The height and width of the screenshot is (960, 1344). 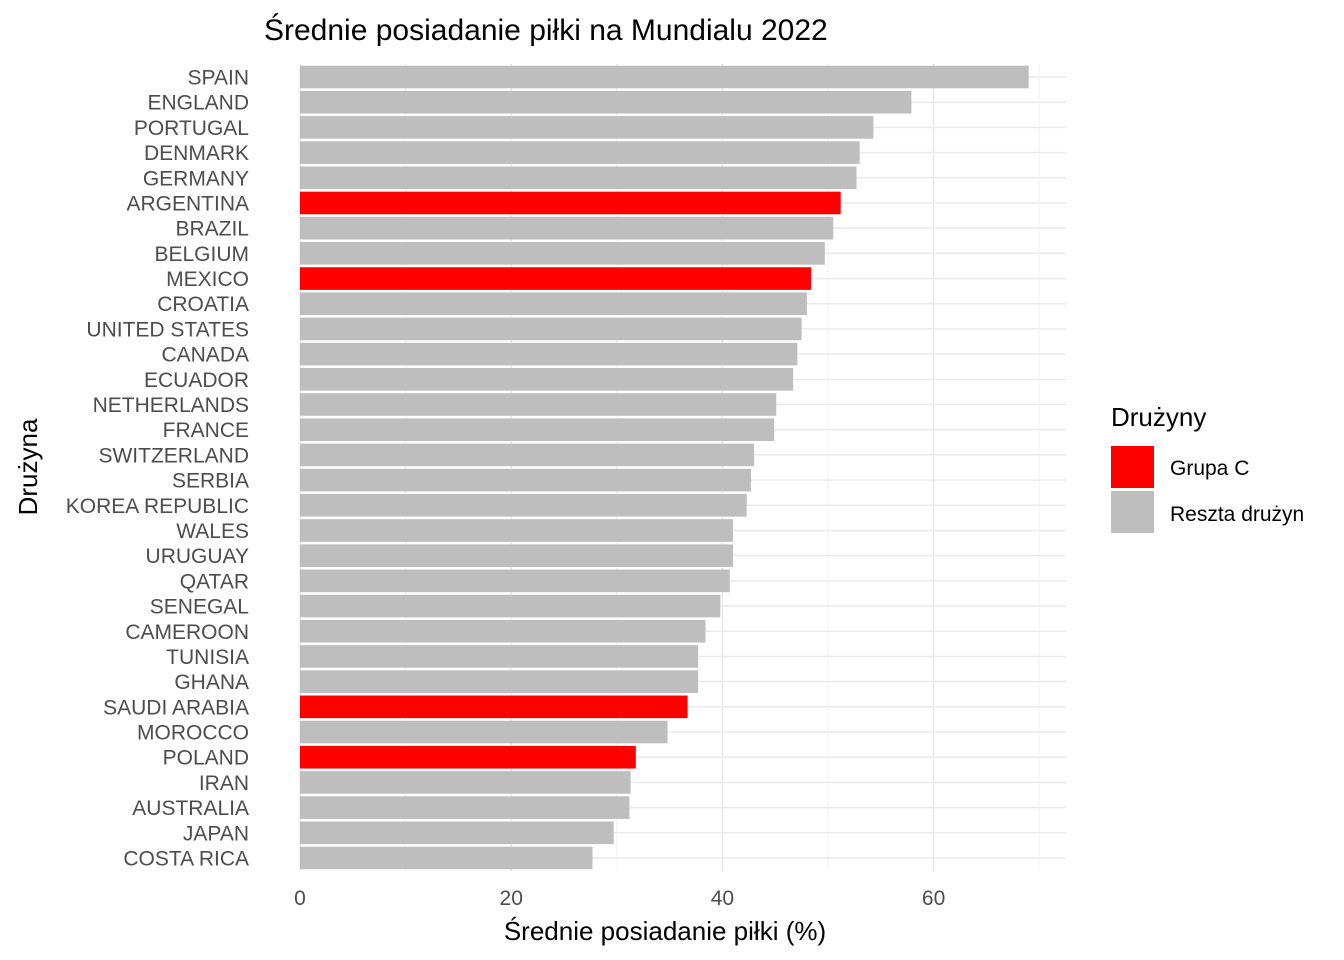 I want to click on bar-morocco, so click(x=484, y=732).